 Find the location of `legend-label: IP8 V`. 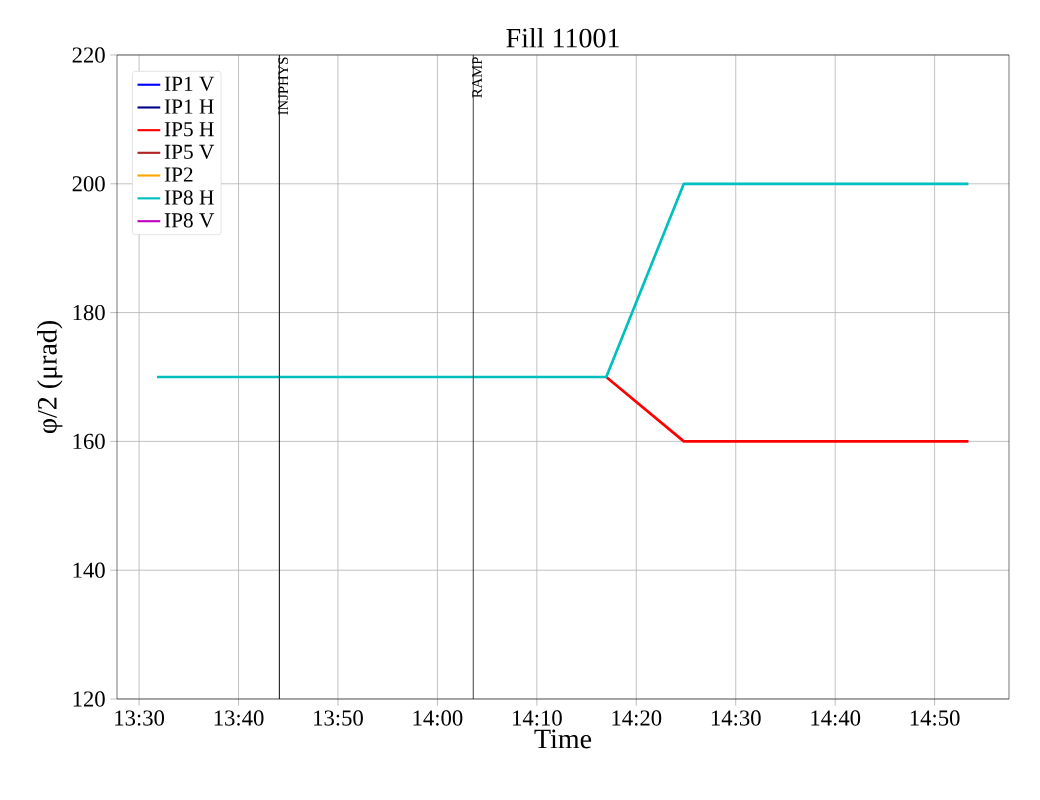

legend-label: IP8 V is located at coordinates (189, 220).